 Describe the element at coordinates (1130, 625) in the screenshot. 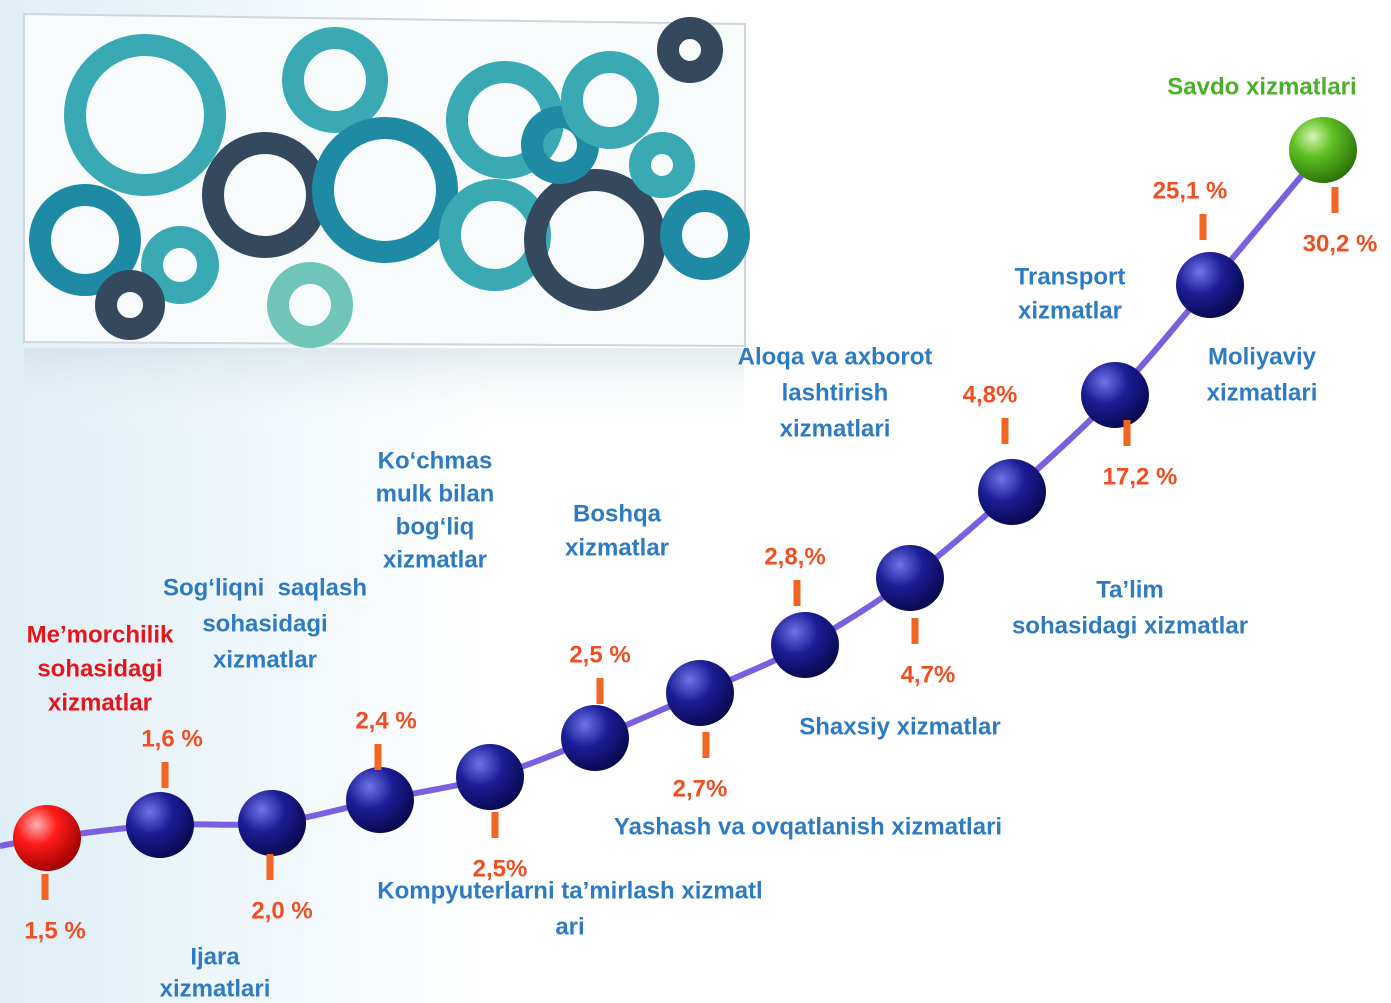

I see `service-label: sohasidagi xizmatlar` at that location.